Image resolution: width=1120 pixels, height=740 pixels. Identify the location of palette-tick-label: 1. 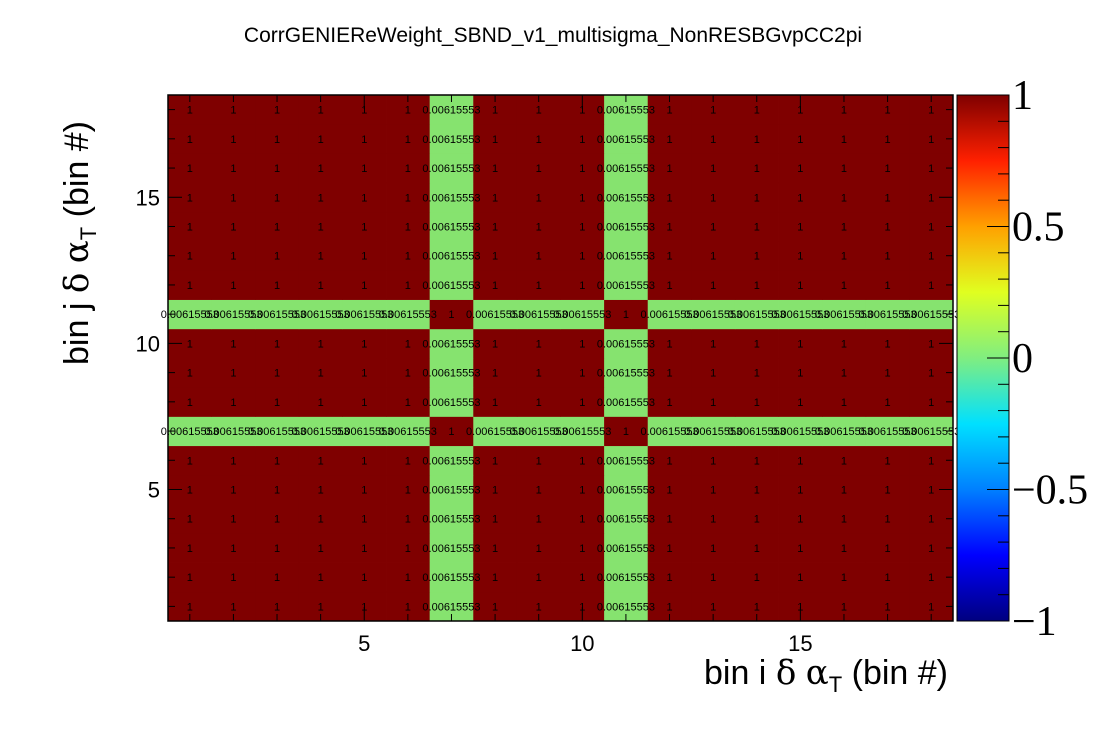
(1022, 96).